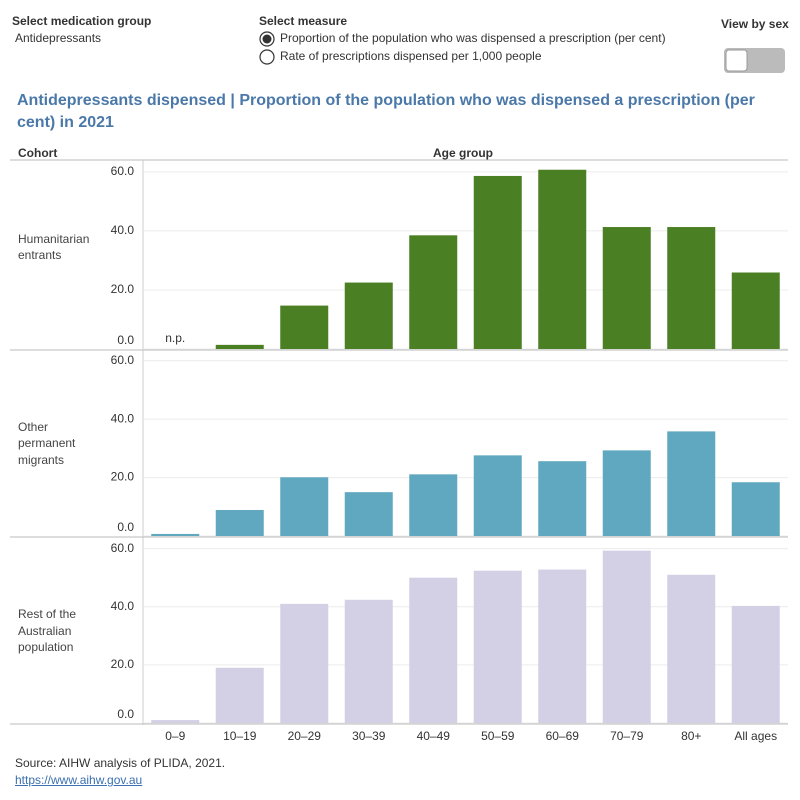 This screenshot has height=800, width=800. I want to click on x-tick-label: 70–79, so click(627, 736).